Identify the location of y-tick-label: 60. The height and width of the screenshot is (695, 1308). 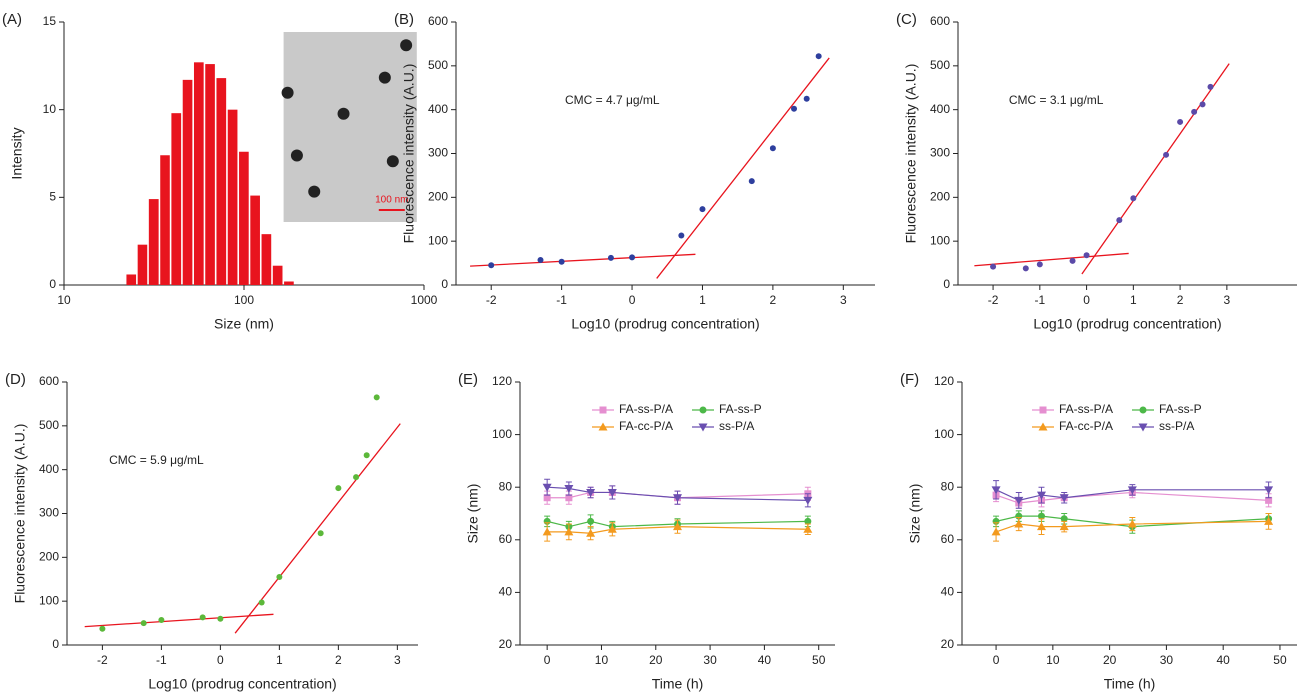
(948, 539).